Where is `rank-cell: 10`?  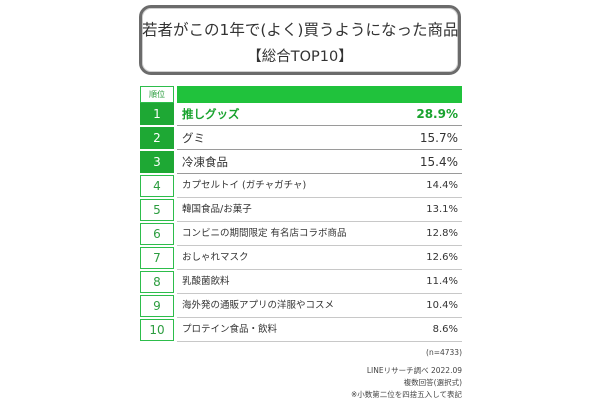
rank-cell: 10 is located at coordinates (157, 330).